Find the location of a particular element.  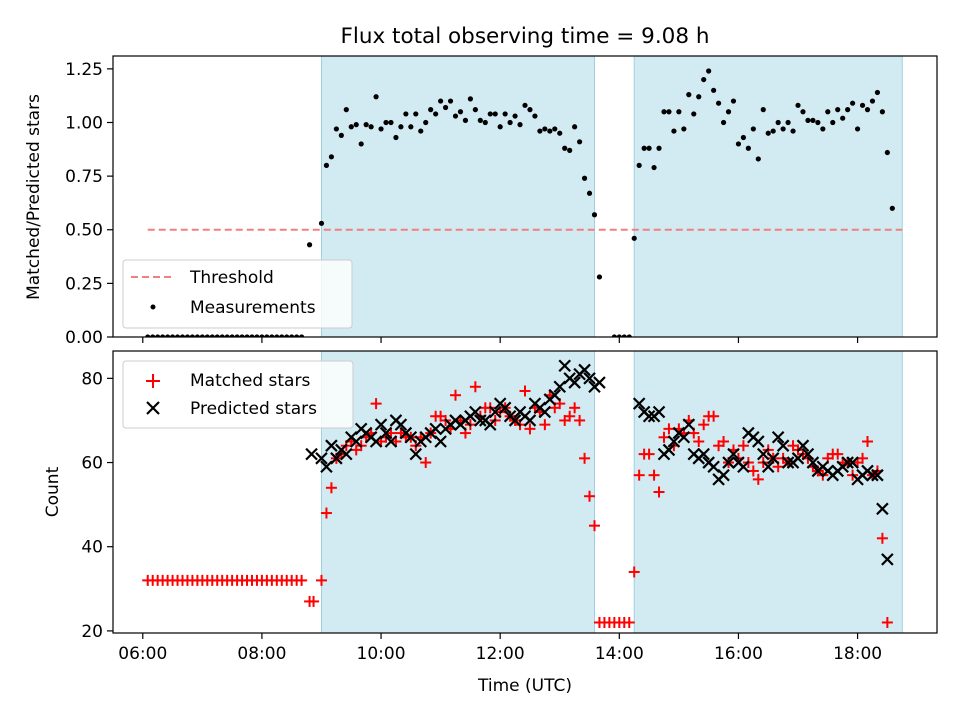

x-tick-label: 16:00 is located at coordinates (738, 654).